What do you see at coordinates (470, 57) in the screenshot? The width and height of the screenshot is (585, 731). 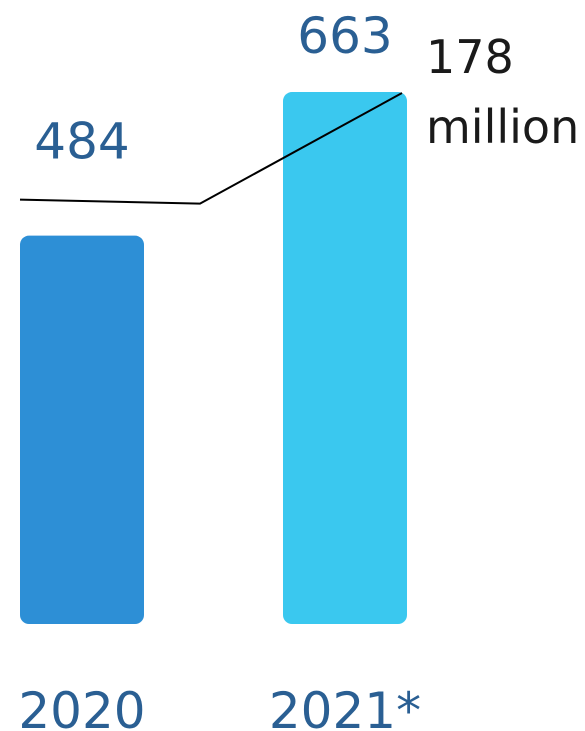 I see `difference-annotation-value: 178` at bounding box center [470, 57].